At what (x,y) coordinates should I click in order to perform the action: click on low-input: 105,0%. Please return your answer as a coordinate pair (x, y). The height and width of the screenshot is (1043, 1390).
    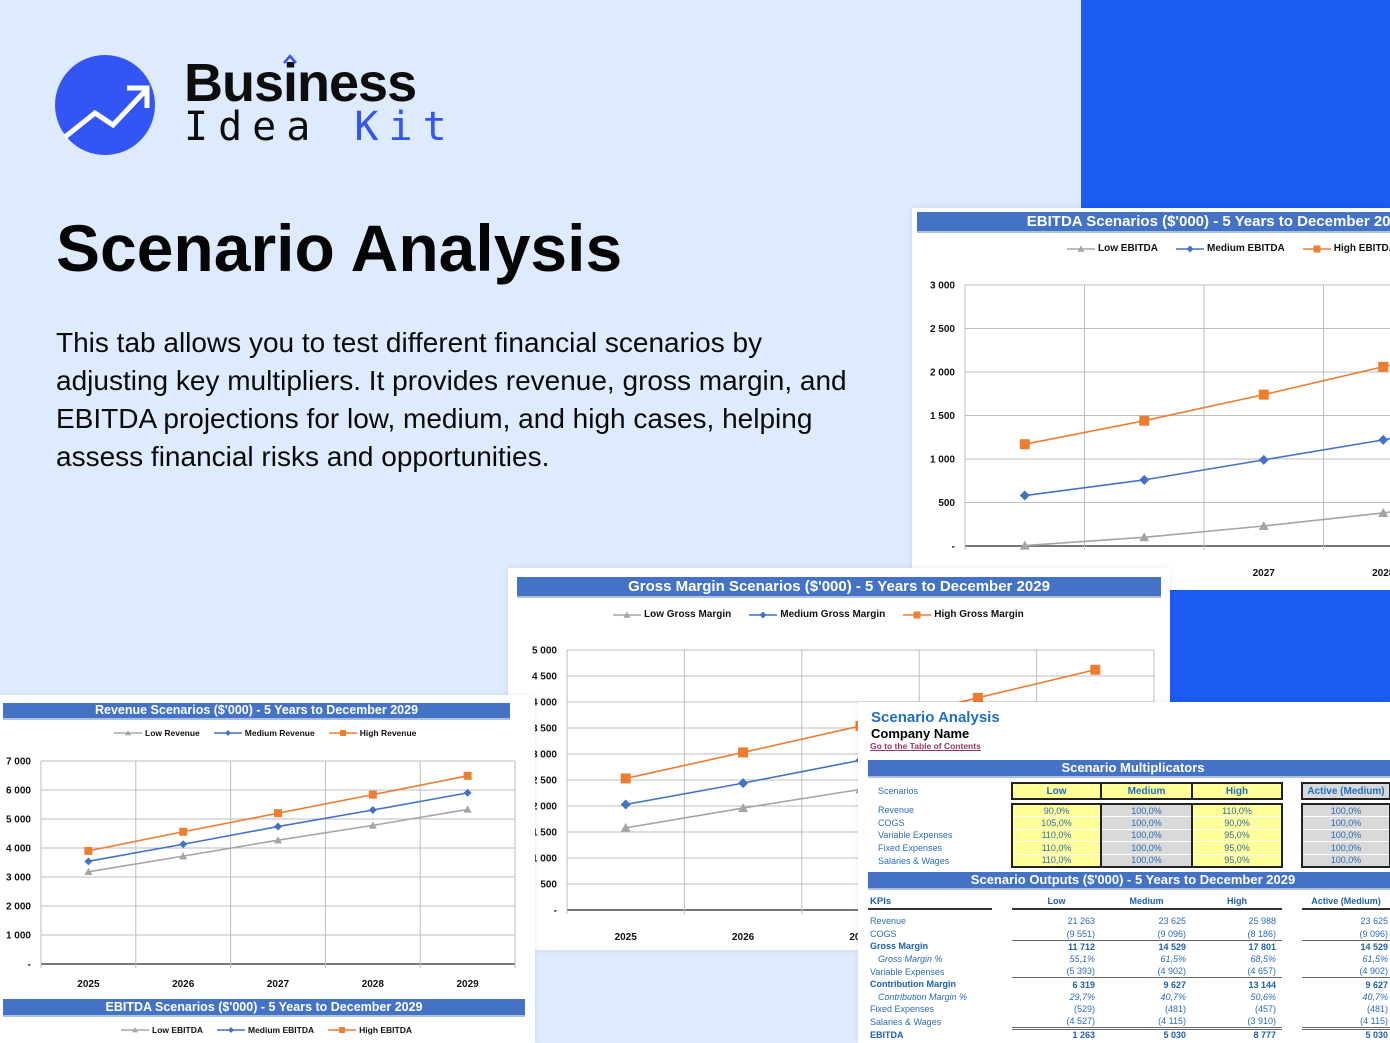
    Looking at the image, I should click on (1056, 823).